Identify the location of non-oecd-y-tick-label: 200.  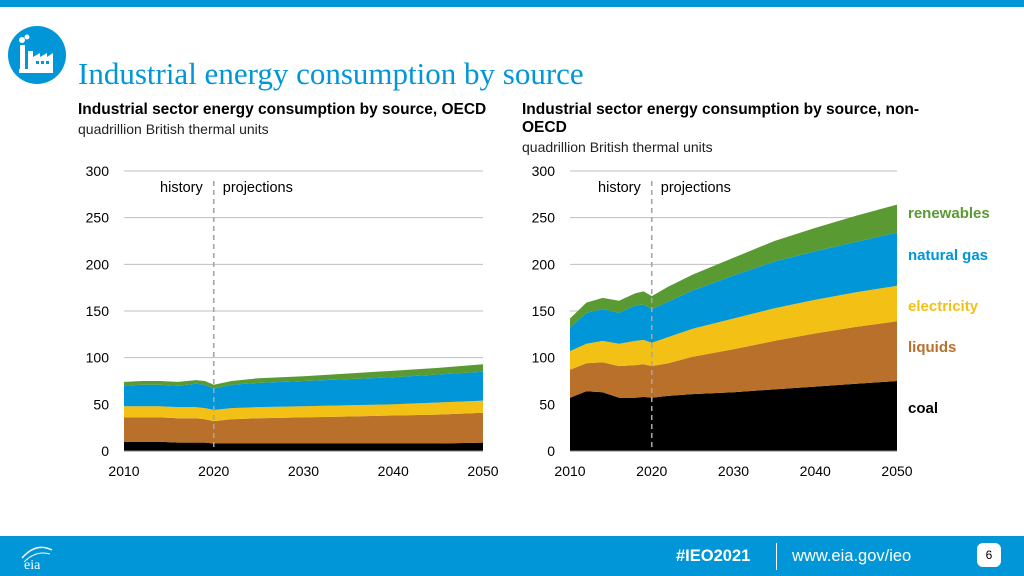
(544, 264).